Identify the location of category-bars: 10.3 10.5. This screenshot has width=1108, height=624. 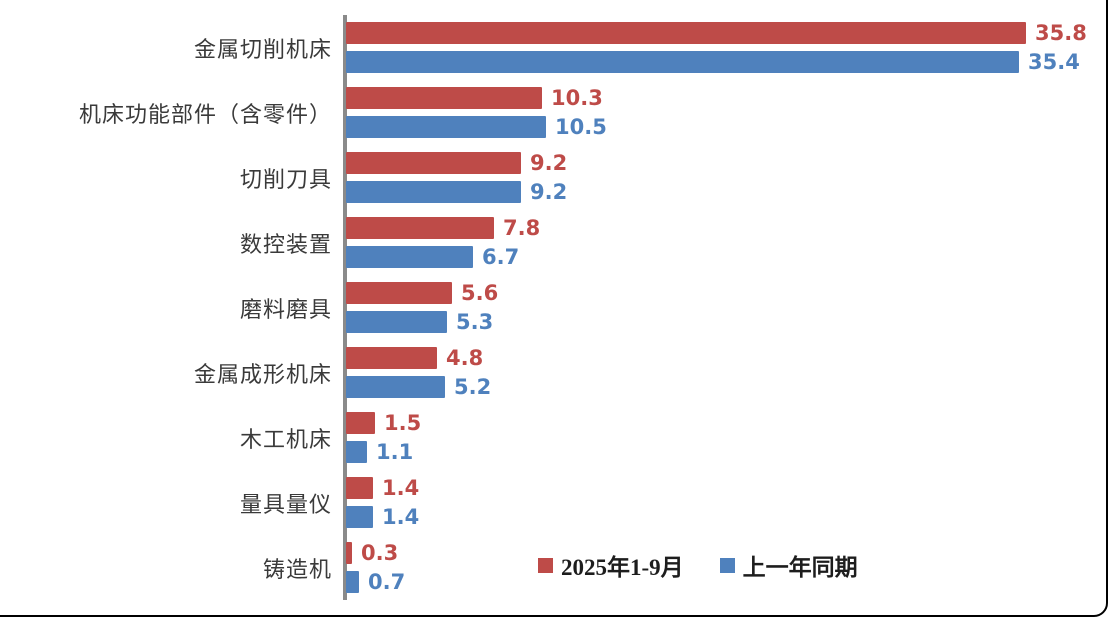
(476, 112).